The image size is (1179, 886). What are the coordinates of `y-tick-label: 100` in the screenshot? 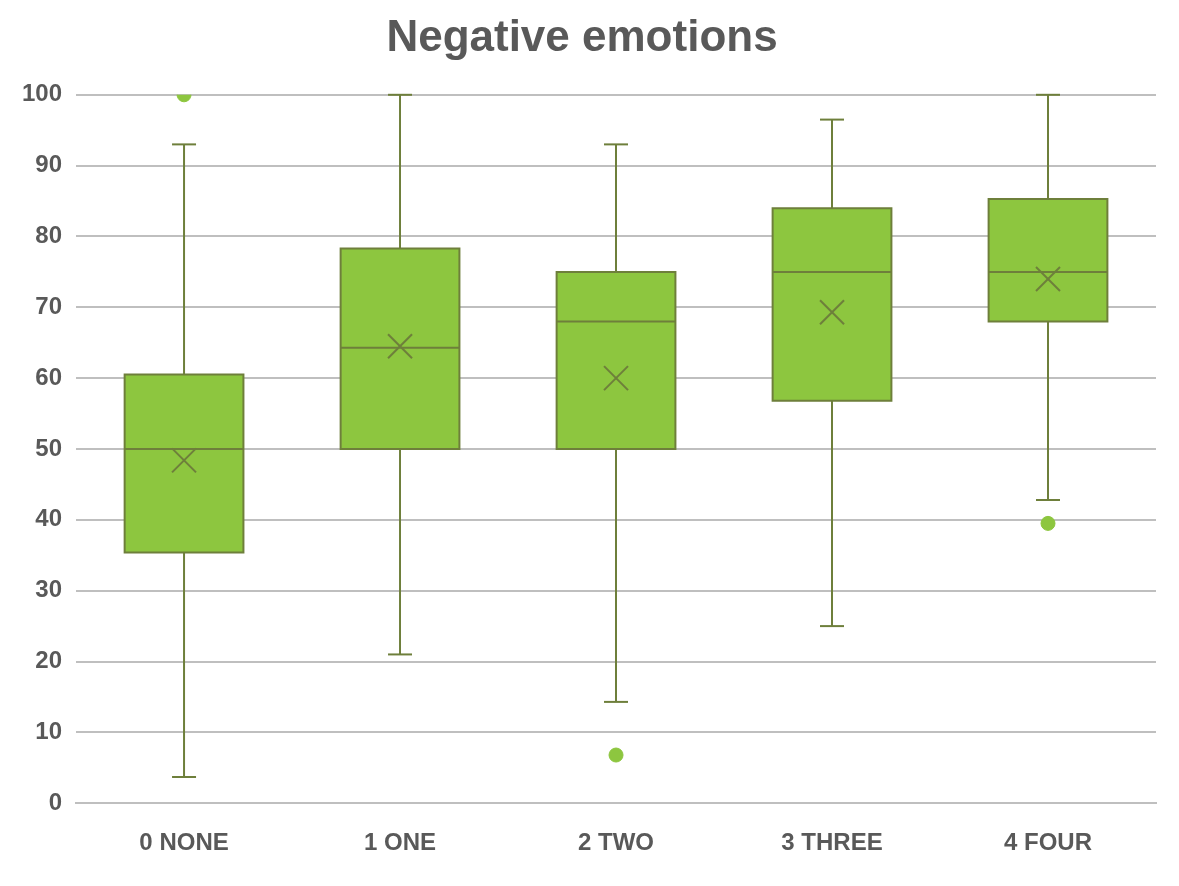 It's located at (42, 93).